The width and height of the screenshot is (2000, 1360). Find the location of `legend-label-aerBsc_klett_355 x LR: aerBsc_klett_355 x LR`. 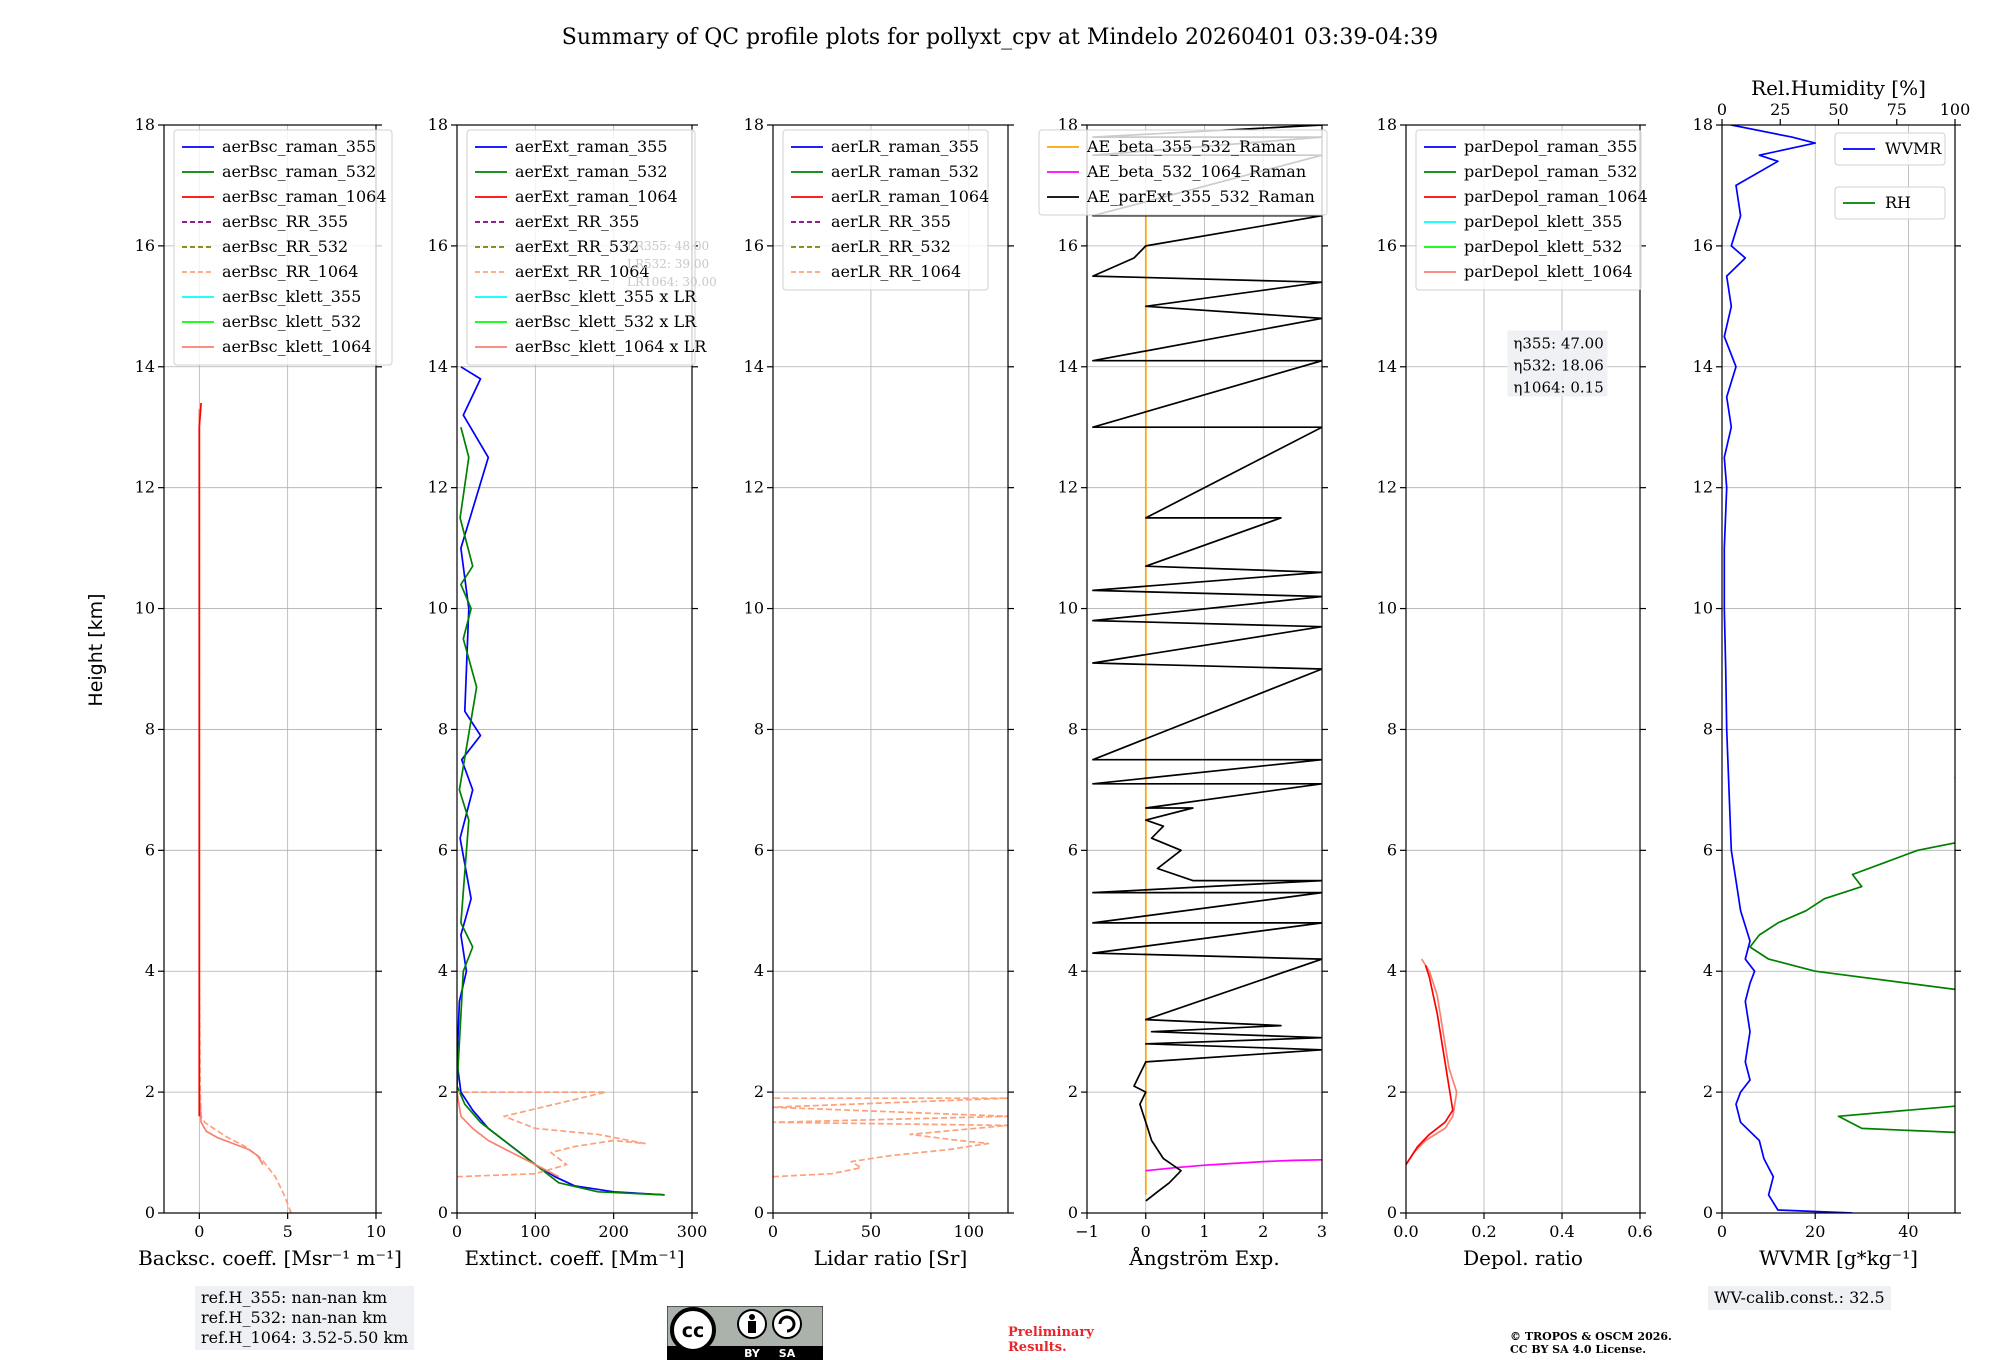

legend-label-aerBsc_klett_355 x LR: aerBsc_klett_355 x LR is located at coordinates (606, 296).